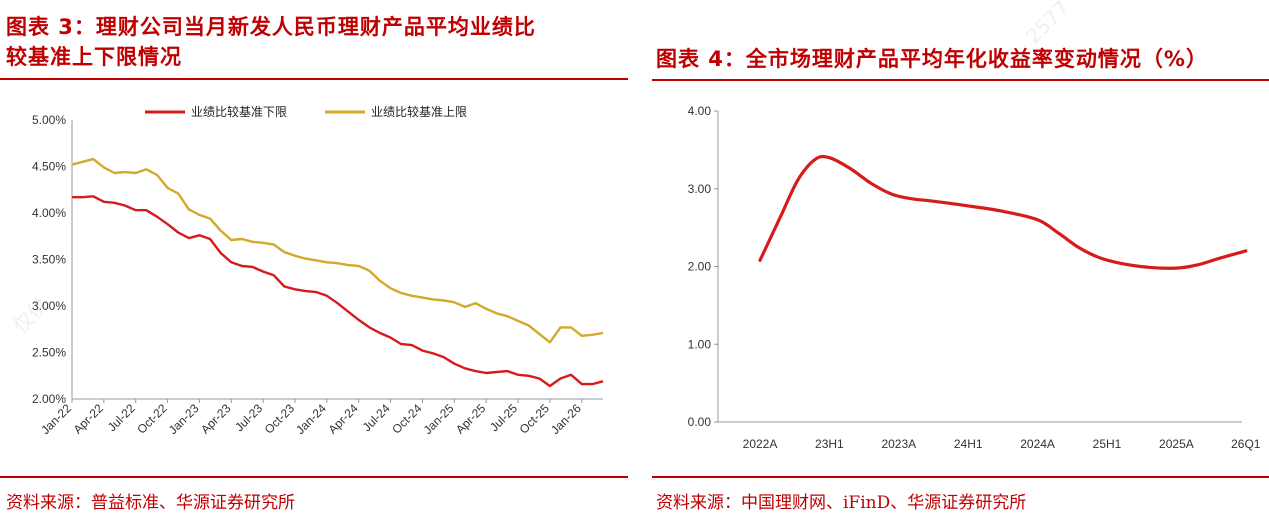 Image resolution: width=1269 pixels, height=526 pixels. What do you see at coordinates (1107, 444) in the screenshot?
I see `right-x-tick-label: 25H1` at bounding box center [1107, 444].